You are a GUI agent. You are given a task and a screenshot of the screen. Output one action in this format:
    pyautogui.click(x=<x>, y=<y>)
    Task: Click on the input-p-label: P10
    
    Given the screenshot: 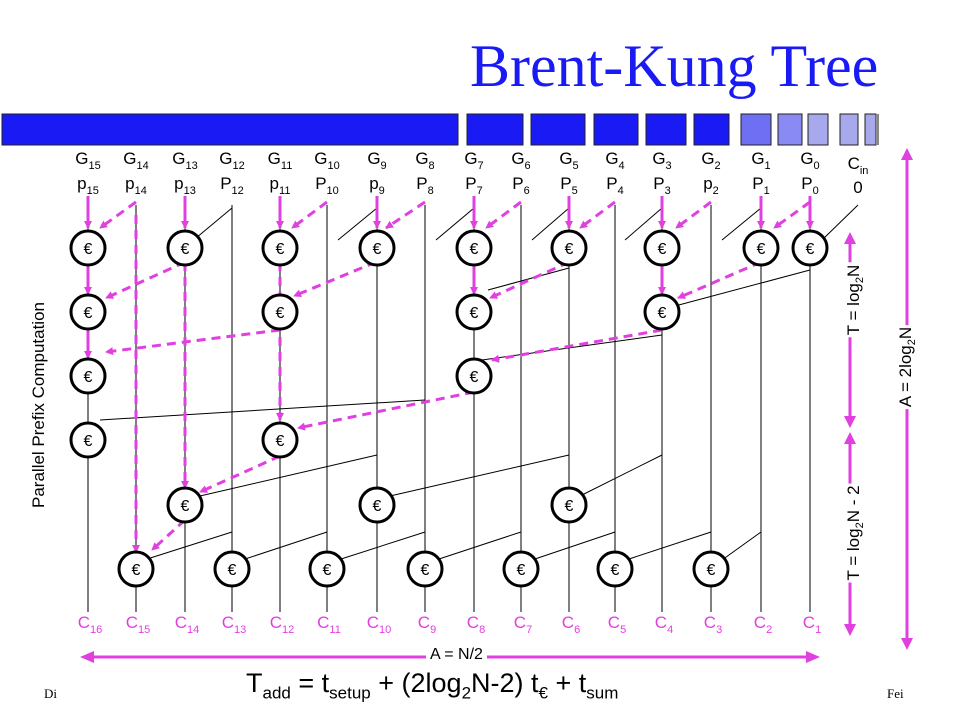 What is the action you would take?
    pyautogui.click(x=327, y=185)
    